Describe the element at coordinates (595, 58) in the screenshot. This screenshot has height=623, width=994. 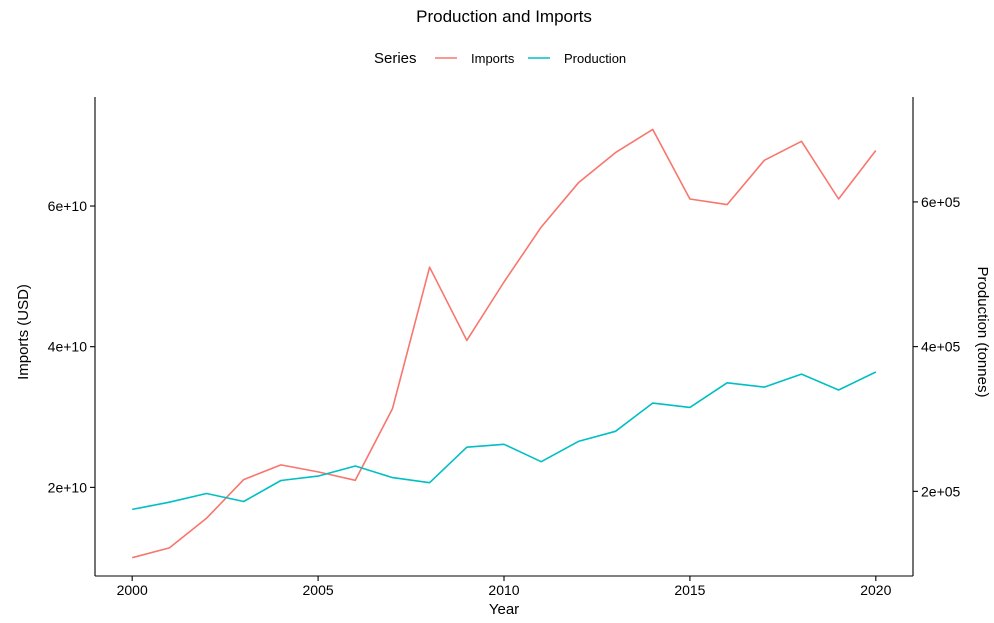
I see `legend-label-production: Production` at that location.